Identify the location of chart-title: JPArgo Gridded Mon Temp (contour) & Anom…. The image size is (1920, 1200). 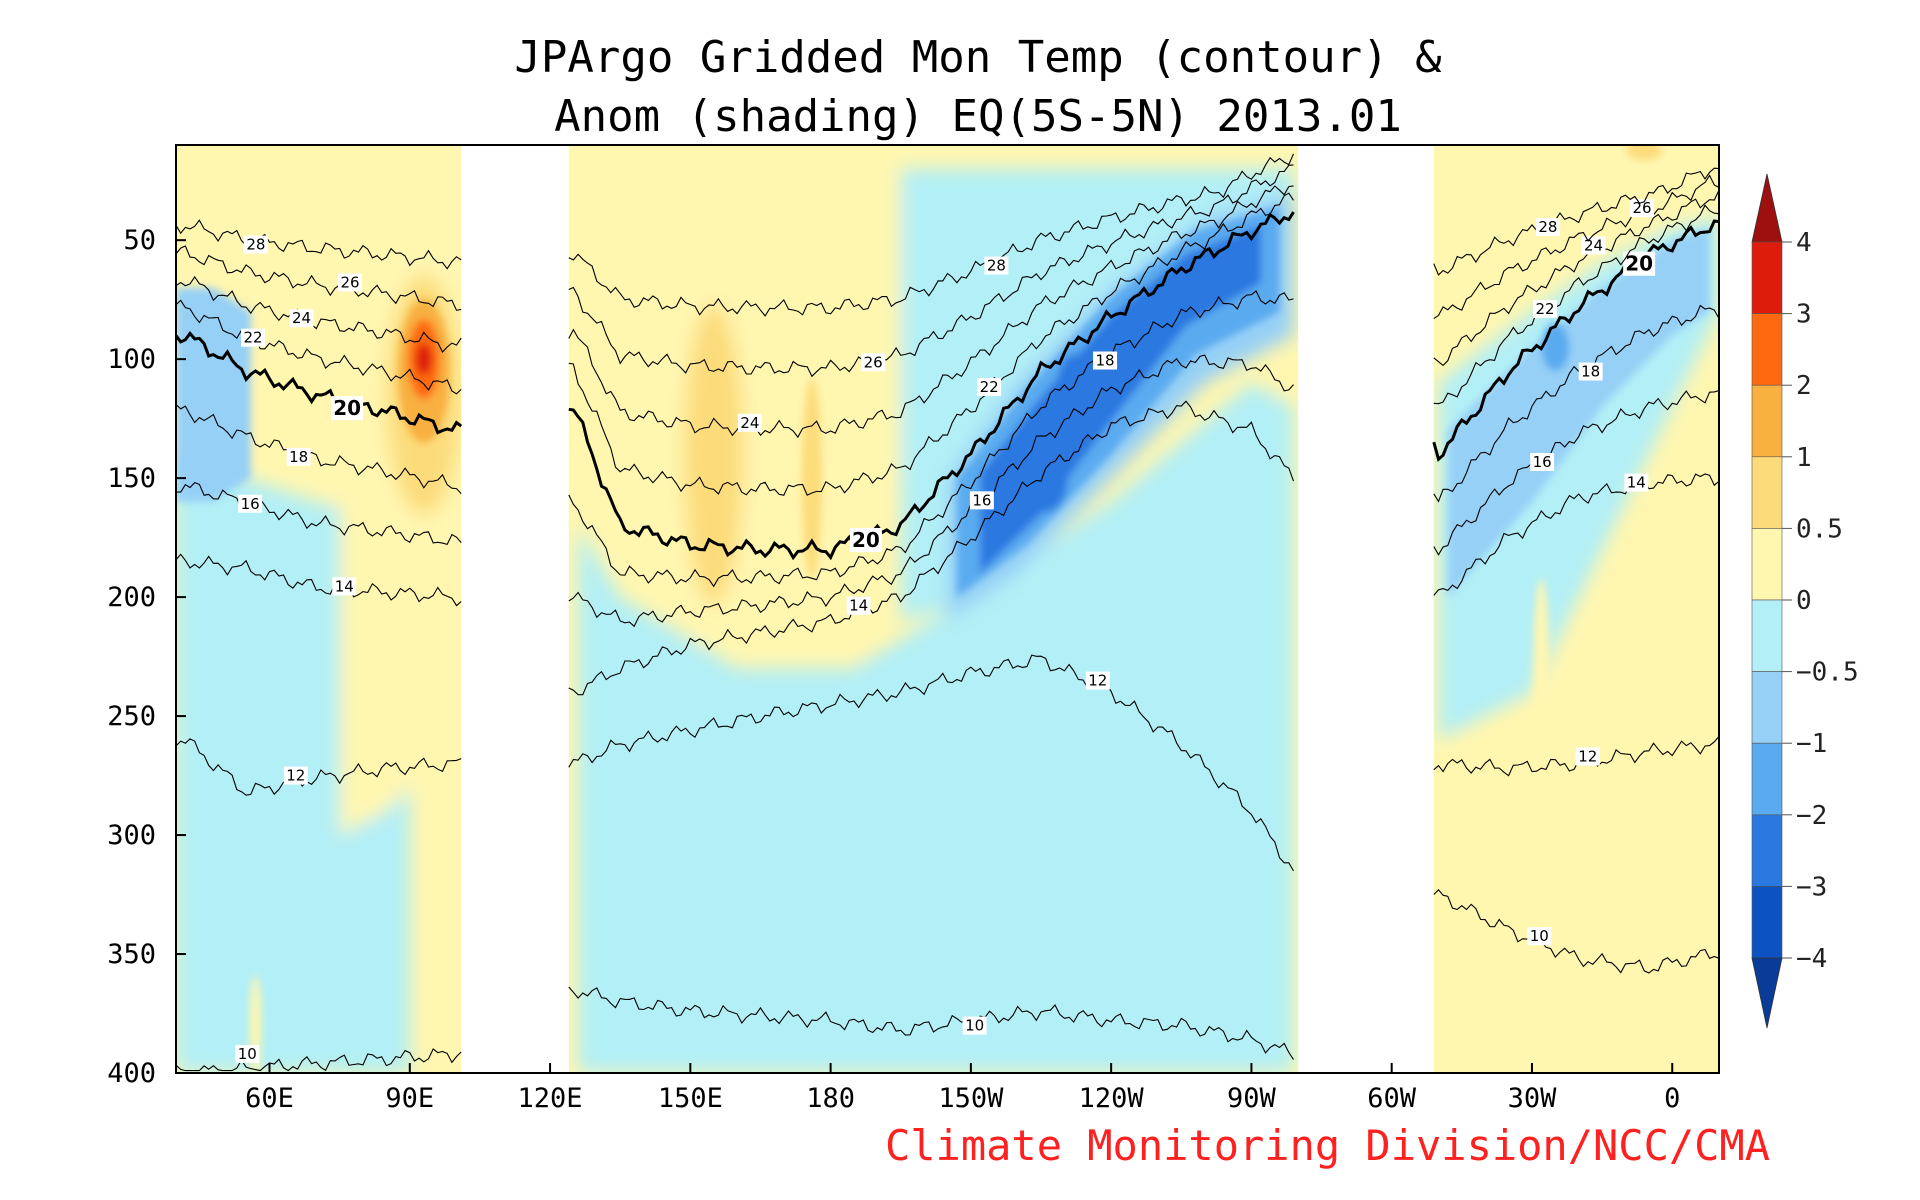
(978, 87).